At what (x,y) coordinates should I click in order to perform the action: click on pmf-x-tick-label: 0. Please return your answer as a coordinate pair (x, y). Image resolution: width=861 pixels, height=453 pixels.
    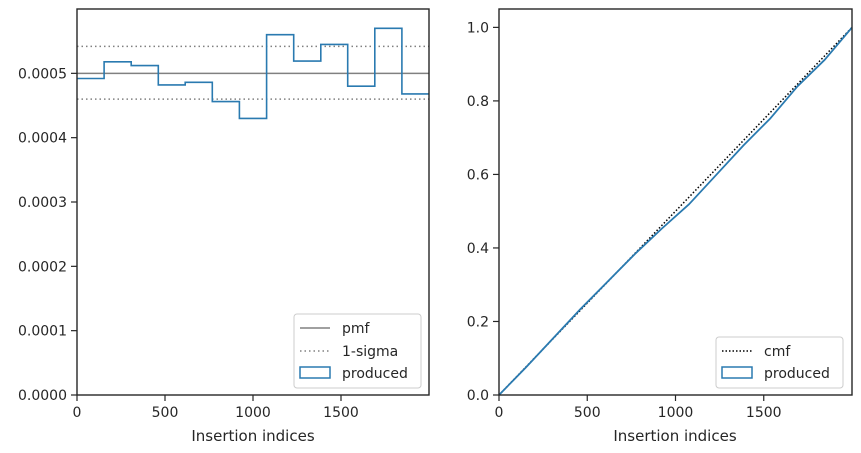
    Looking at the image, I should click on (77, 413).